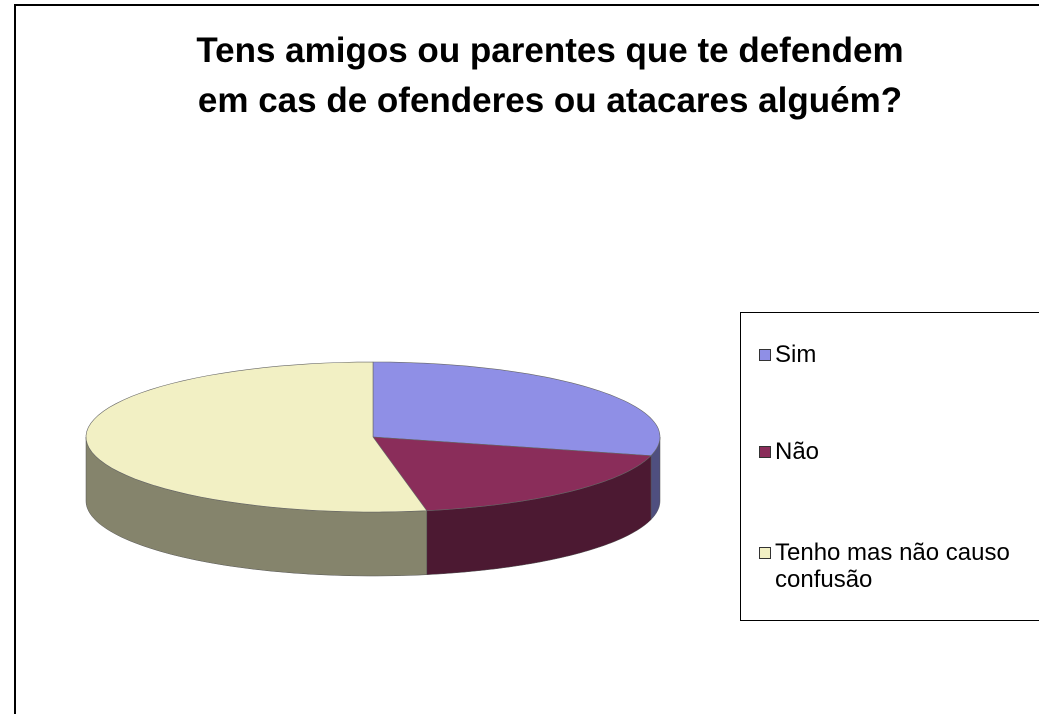 Image resolution: width=1039 pixels, height=714 pixels. I want to click on legend-item: Sim, so click(899, 354).